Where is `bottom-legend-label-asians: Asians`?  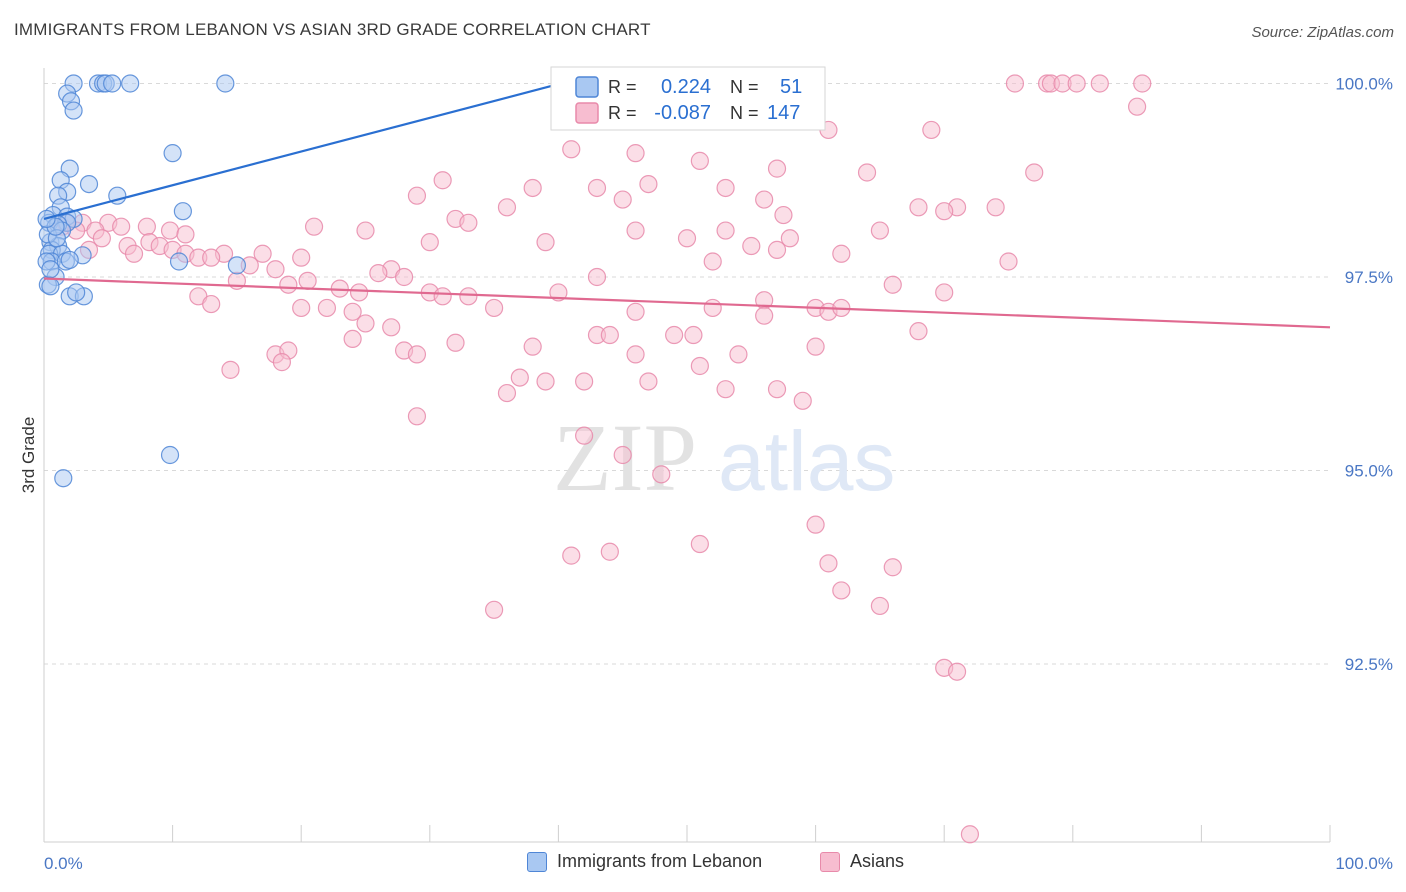 bottom-legend-label-asians: Asians is located at coordinates (877, 861).